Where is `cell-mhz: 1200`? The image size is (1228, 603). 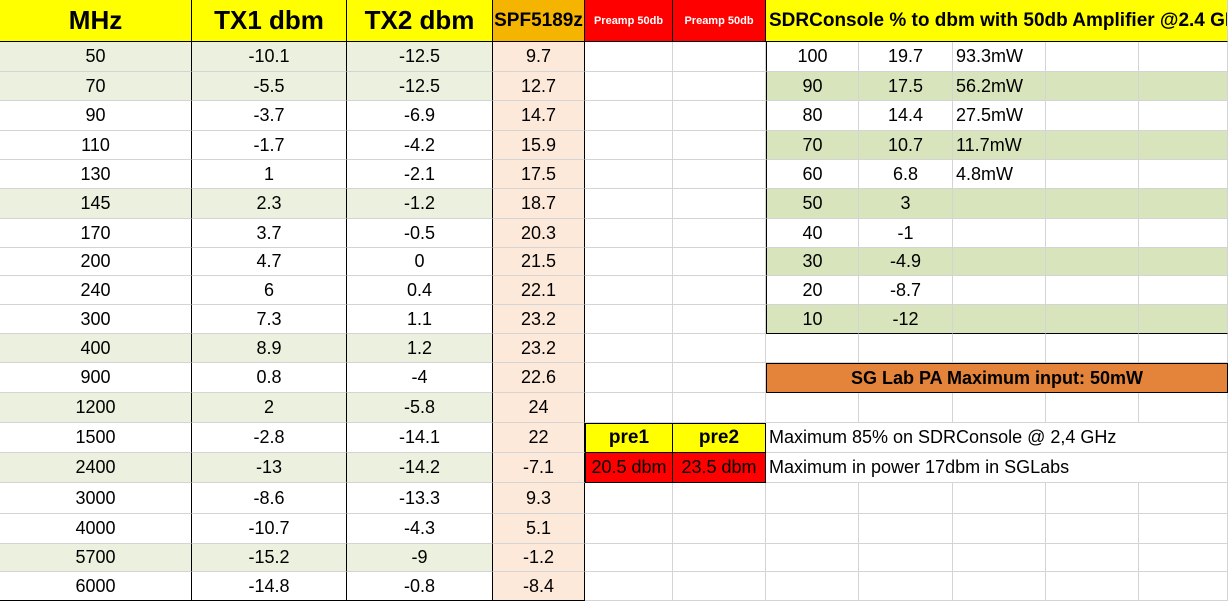
cell-mhz: 1200 is located at coordinates (96, 408).